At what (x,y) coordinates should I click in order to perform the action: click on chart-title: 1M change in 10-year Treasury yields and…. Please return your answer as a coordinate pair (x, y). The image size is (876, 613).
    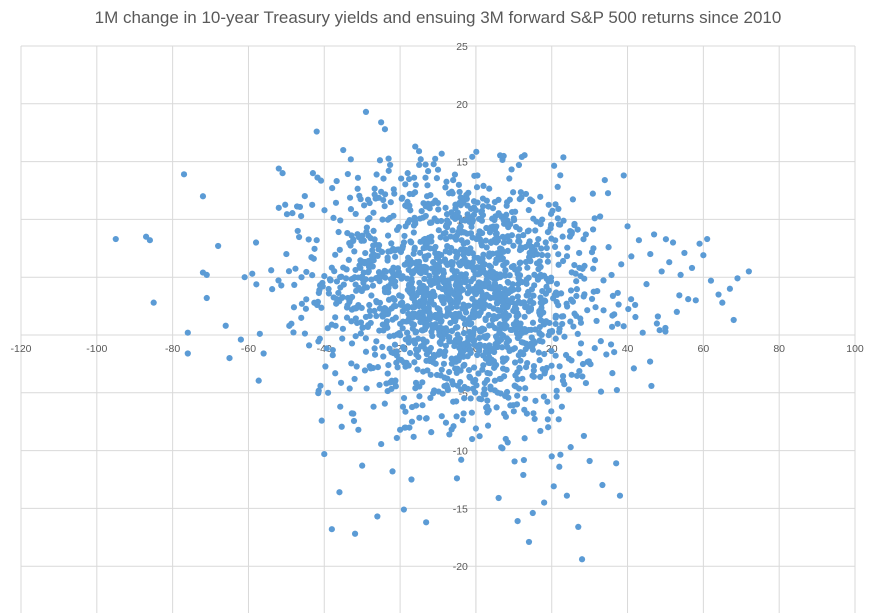
    Looking at the image, I should click on (438, 17).